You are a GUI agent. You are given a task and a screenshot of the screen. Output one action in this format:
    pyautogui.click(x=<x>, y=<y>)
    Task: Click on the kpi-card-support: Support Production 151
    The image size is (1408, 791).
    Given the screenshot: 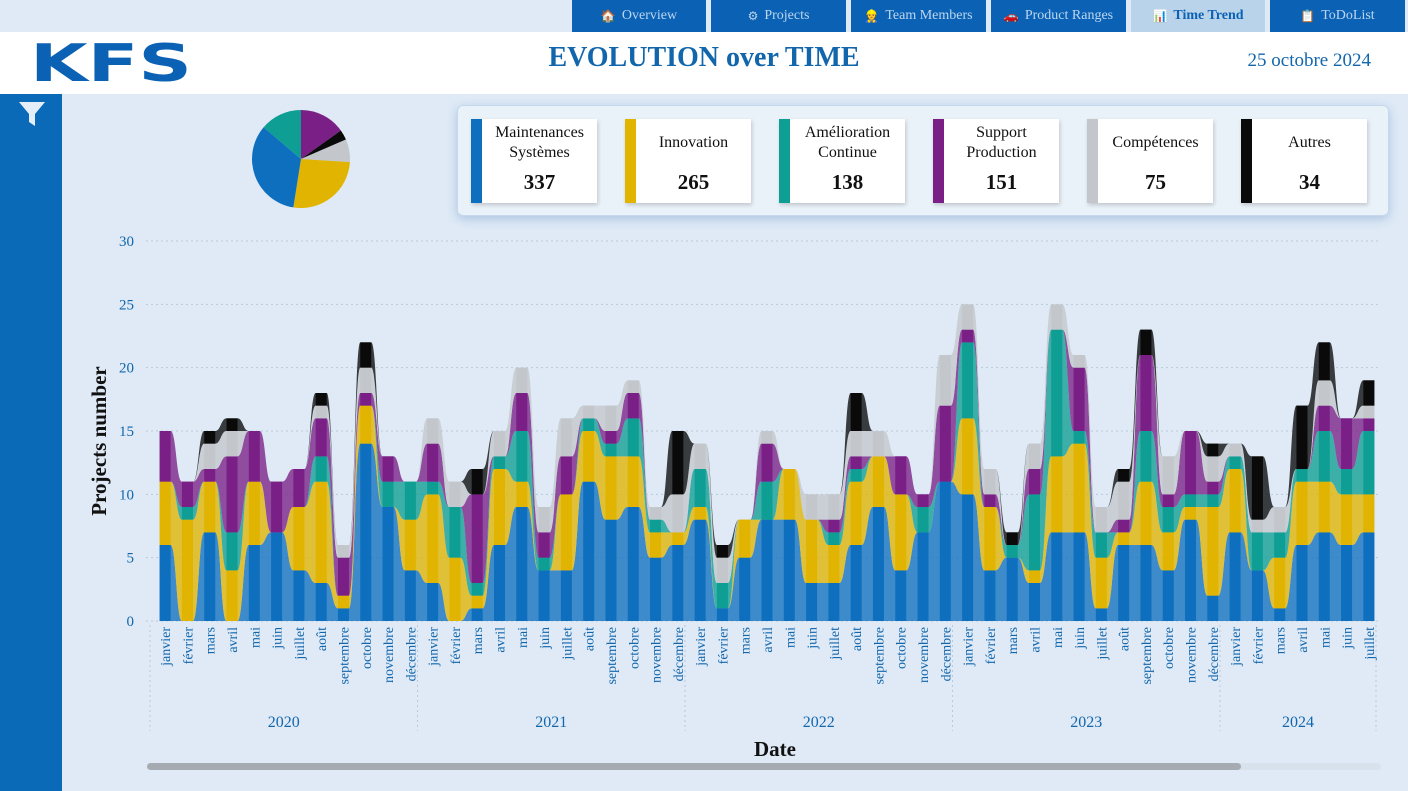 What is the action you would take?
    pyautogui.click(x=996, y=161)
    